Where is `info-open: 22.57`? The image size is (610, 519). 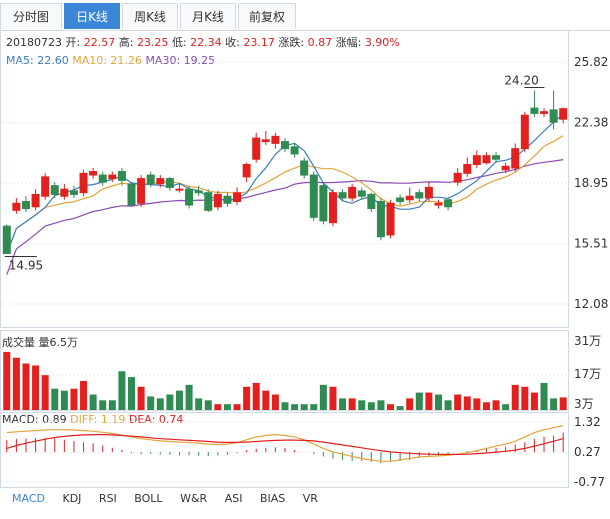
info-open: 22.57 is located at coordinates (99, 42).